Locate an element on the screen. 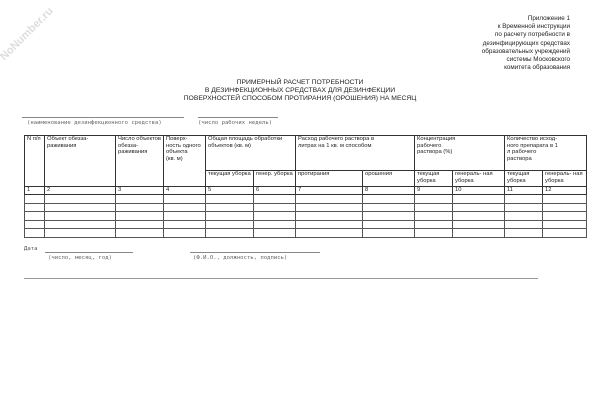 This screenshot has width=600, height=420. bottom-divider is located at coordinates (281, 278).